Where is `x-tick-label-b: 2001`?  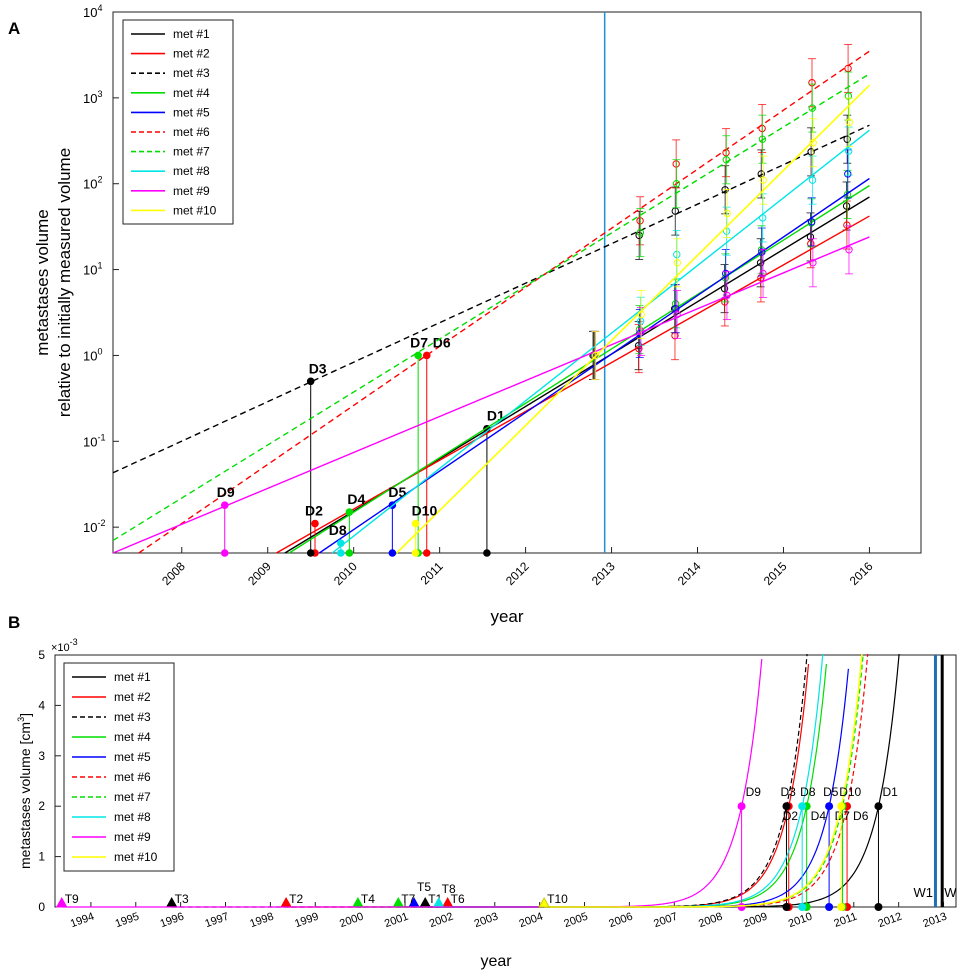
x-tick-label-b: 2001 is located at coordinates (396, 921).